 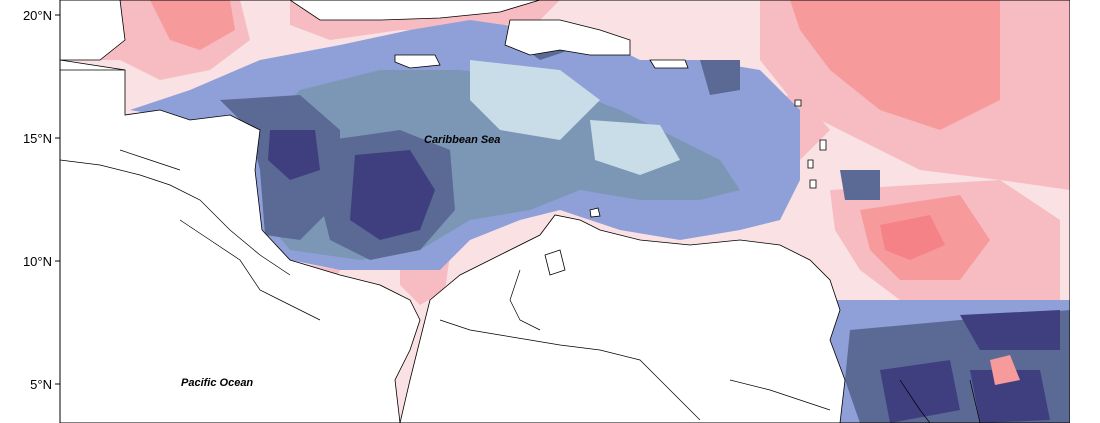 I want to click on latitude-label-10n: 10°N, so click(x=37, y=261).